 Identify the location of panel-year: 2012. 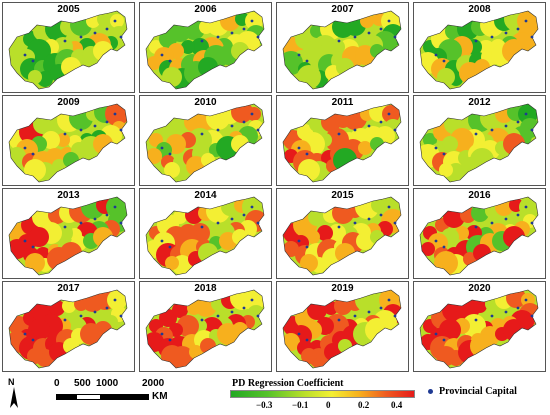
(479, 102).